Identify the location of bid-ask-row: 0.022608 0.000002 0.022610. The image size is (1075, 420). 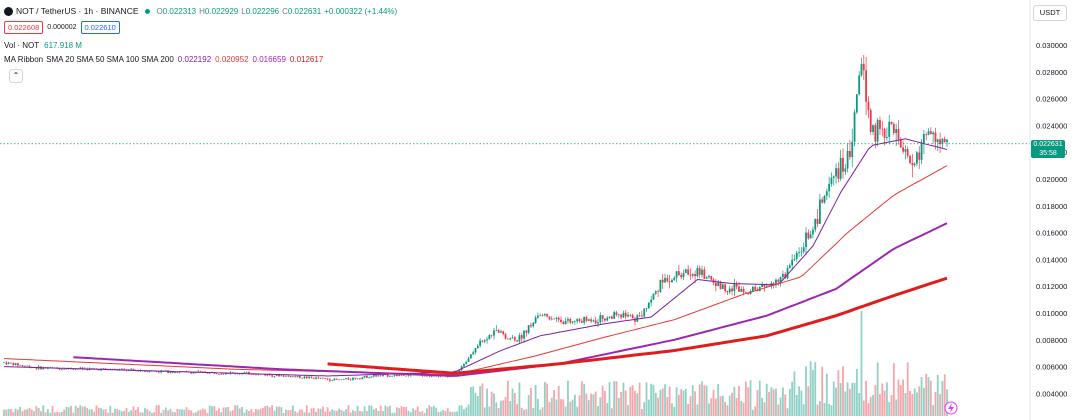
(62, 27).